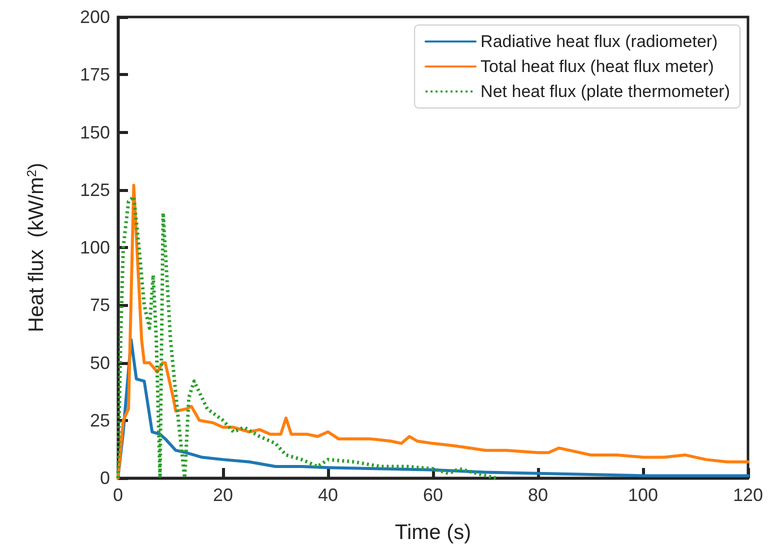  I want to click on legend-label: Radiative heat flux (radiometer), so click(599, 41).